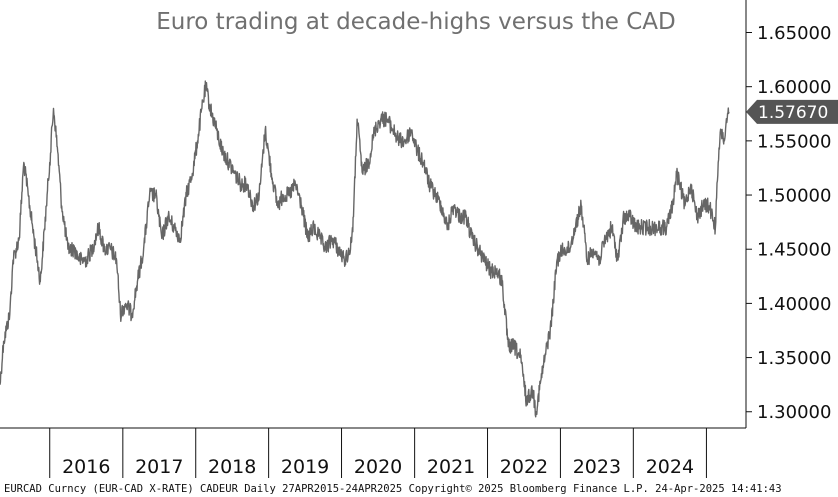 The height and width of the screenshot is (497, 838). What do you see at coordinates (794, 33) in the screenshot?
I see `y-tick-label: 1.65000` at bounding box center [794, 33].